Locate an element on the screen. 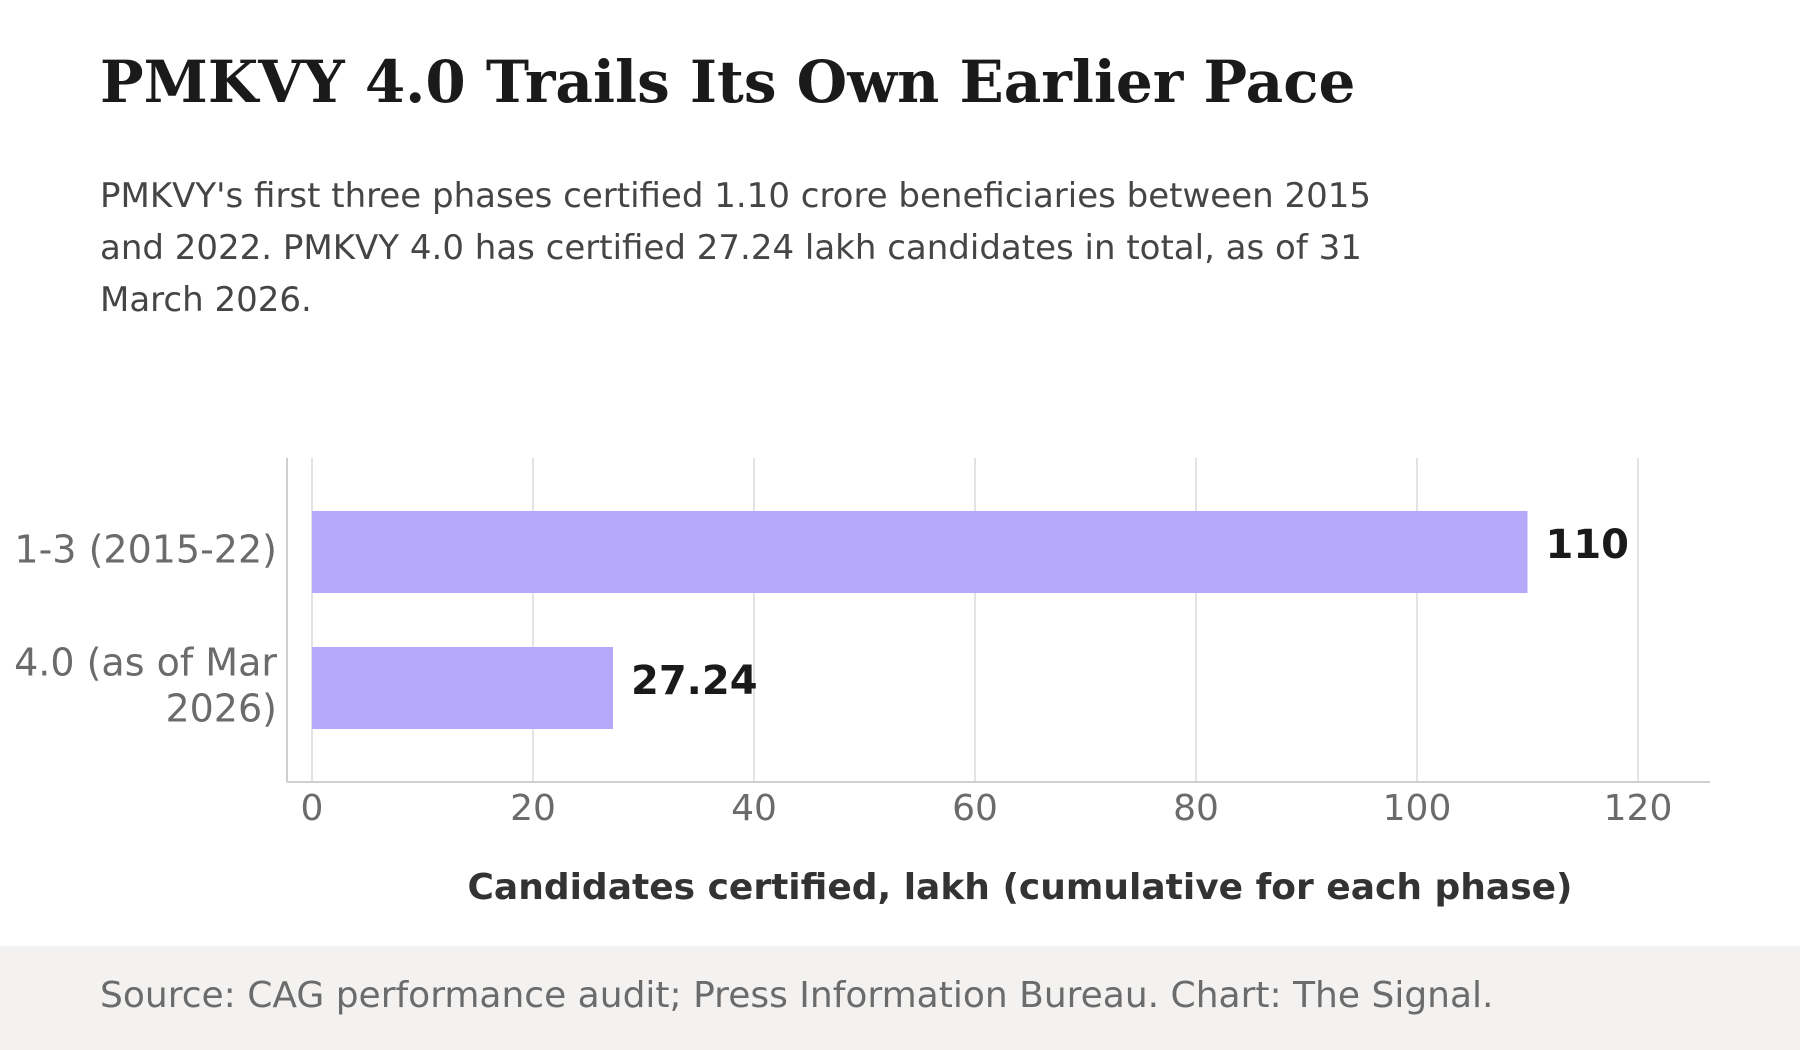  category-label-1: 4.0 (as of Mar 2026) is located at coordinates (145, 686).